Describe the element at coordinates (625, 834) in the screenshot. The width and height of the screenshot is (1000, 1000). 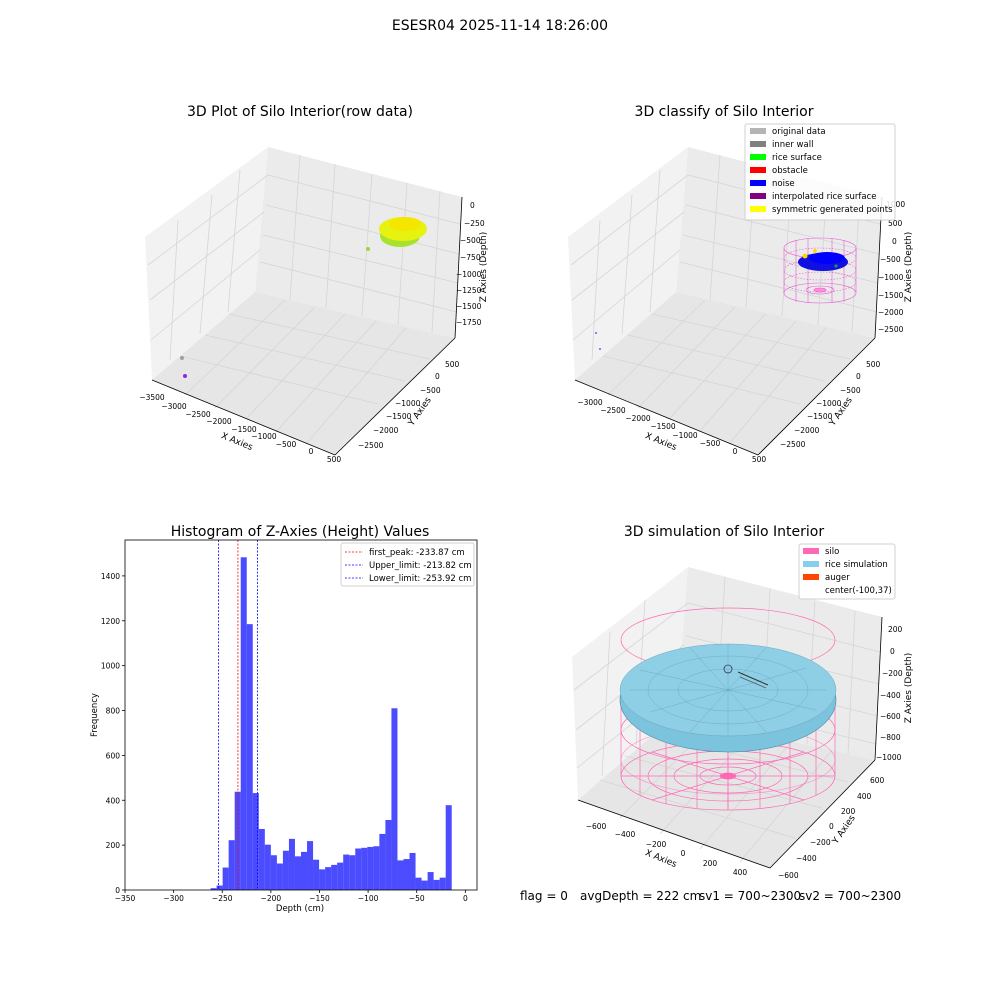
I see `panel4-xtick: −400` at that location.